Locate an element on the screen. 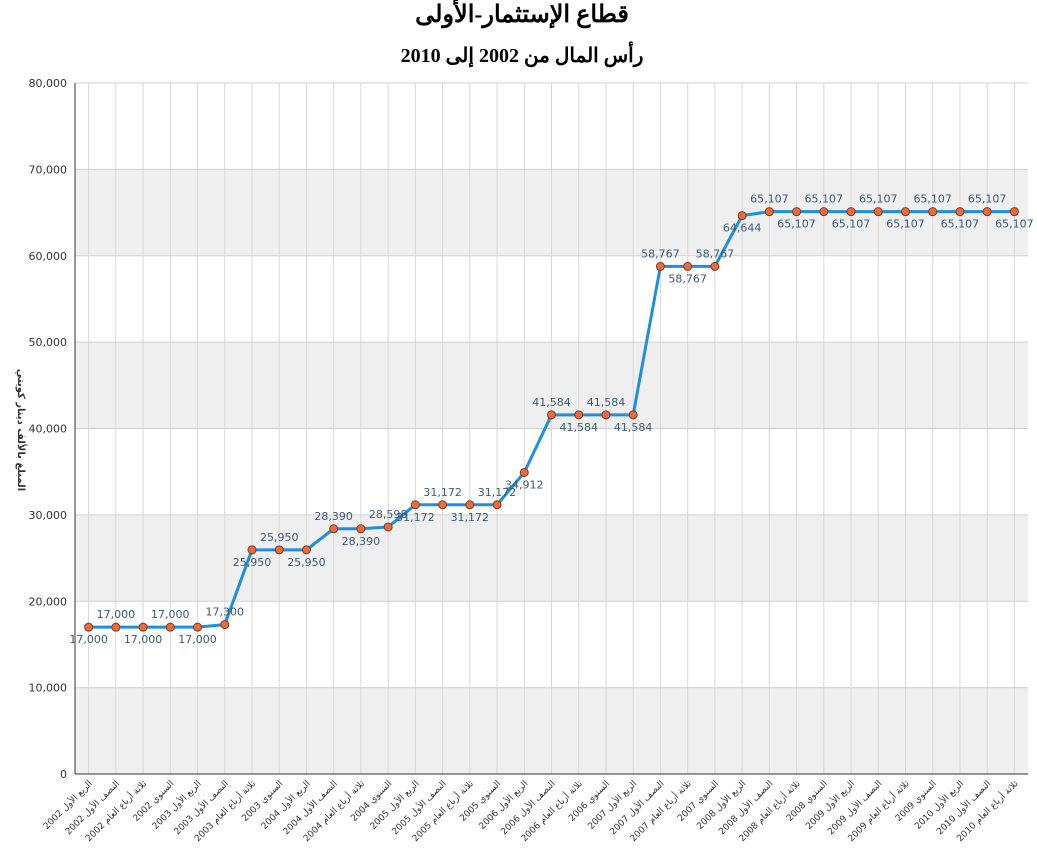 The height and width of the screenshot is (868, 1037). x-tick-label: الربع الأول 2002 is located at coordinates (68, 805).